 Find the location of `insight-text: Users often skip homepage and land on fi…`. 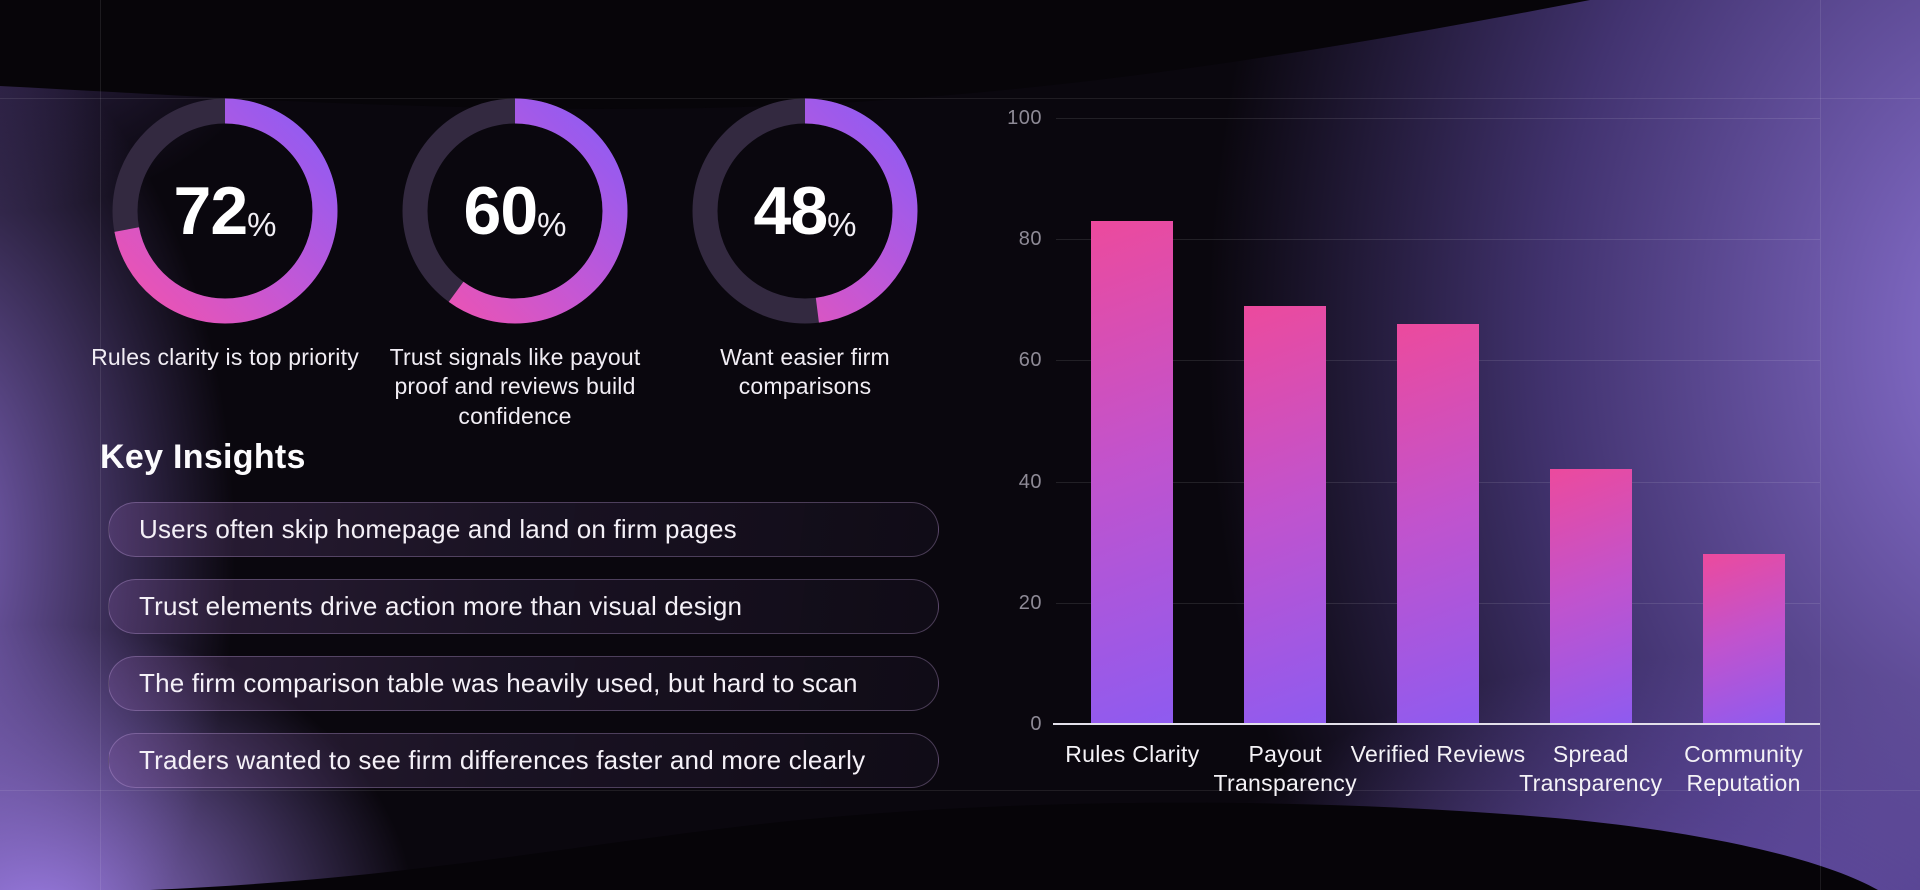

insight-text: Users often skip homepage and land on fi… is located at coordinates (438, 529).